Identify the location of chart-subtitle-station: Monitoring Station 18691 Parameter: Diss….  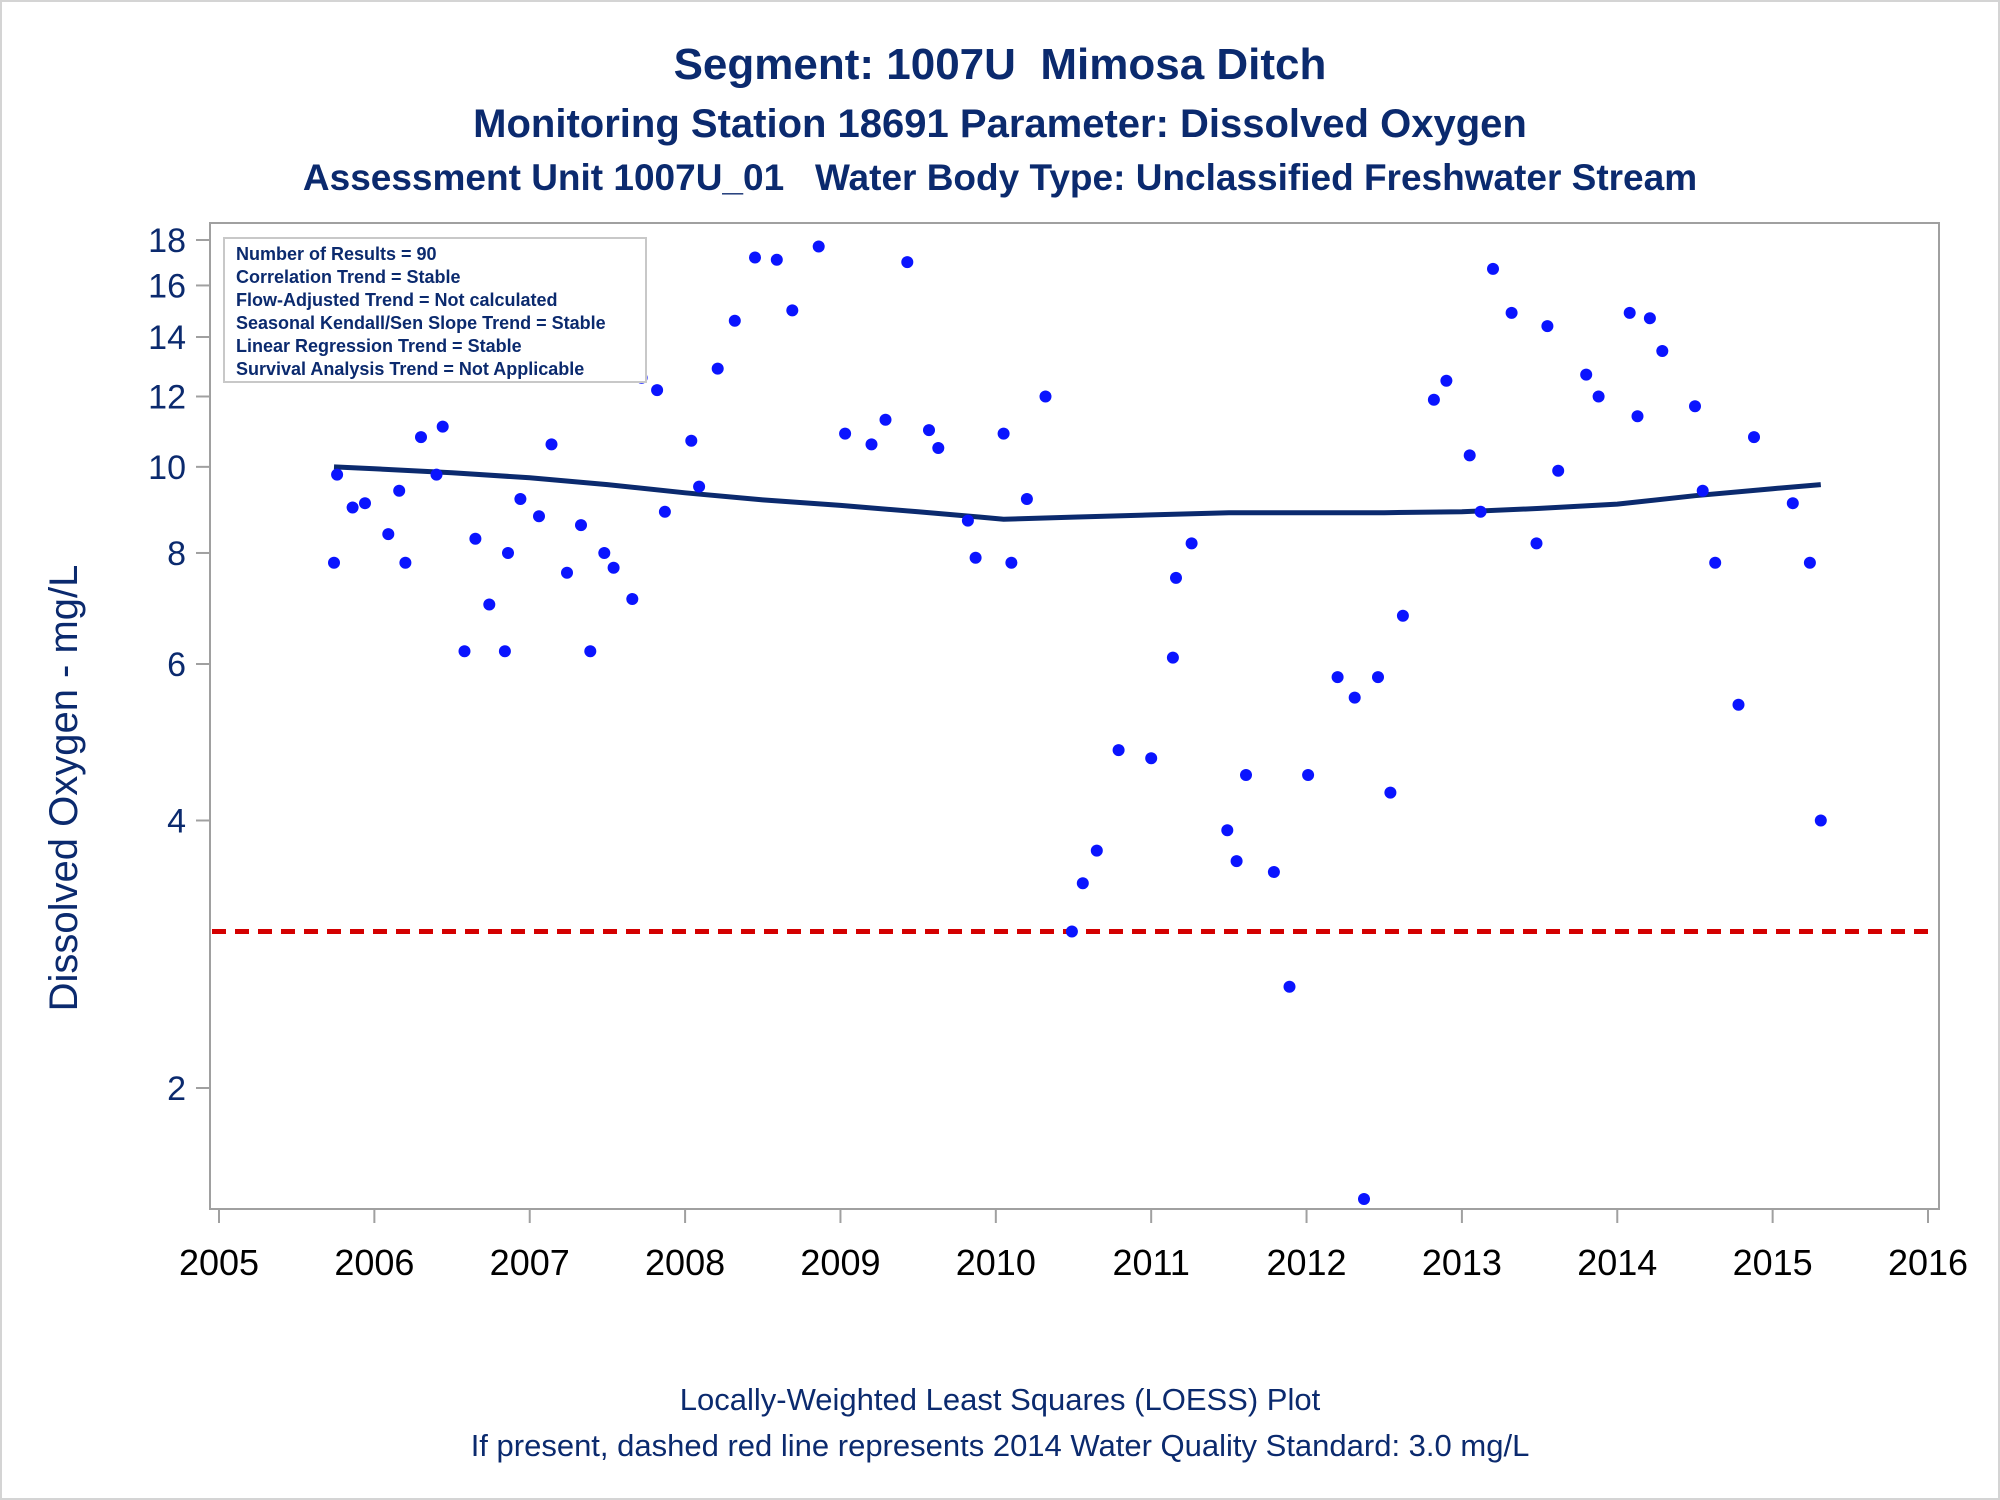
(1000, 124).